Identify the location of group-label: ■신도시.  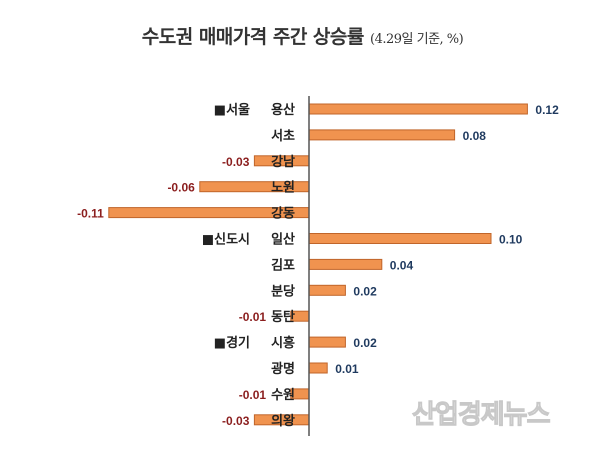
(226, 240).